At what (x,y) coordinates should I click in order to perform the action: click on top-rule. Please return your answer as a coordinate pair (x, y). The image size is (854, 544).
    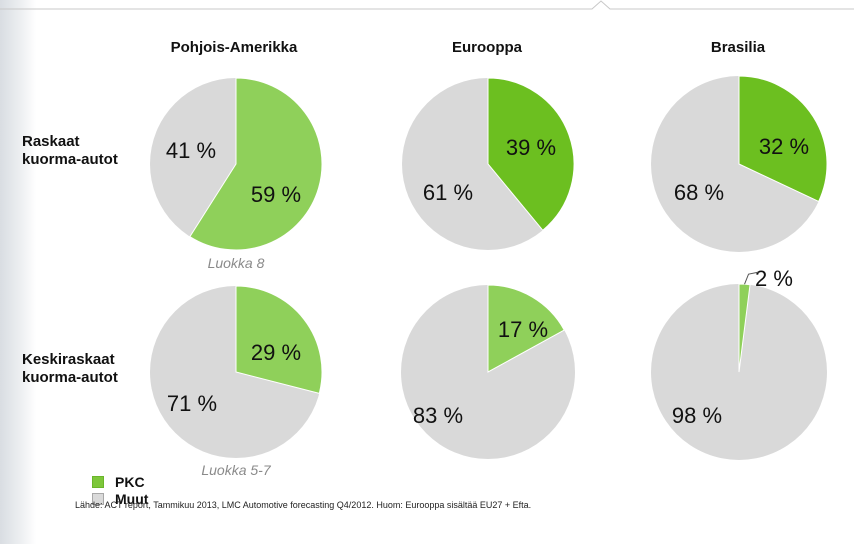
    Looking at the image, I should click on (427, 5).